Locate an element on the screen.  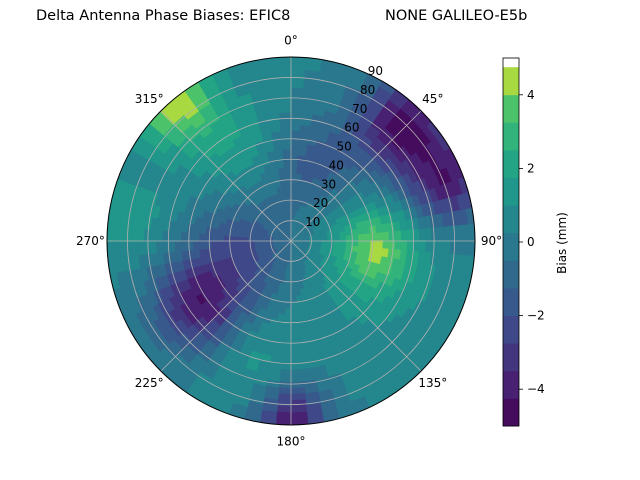
angular-tick-label: 45° is located at coordinates (432, 99).